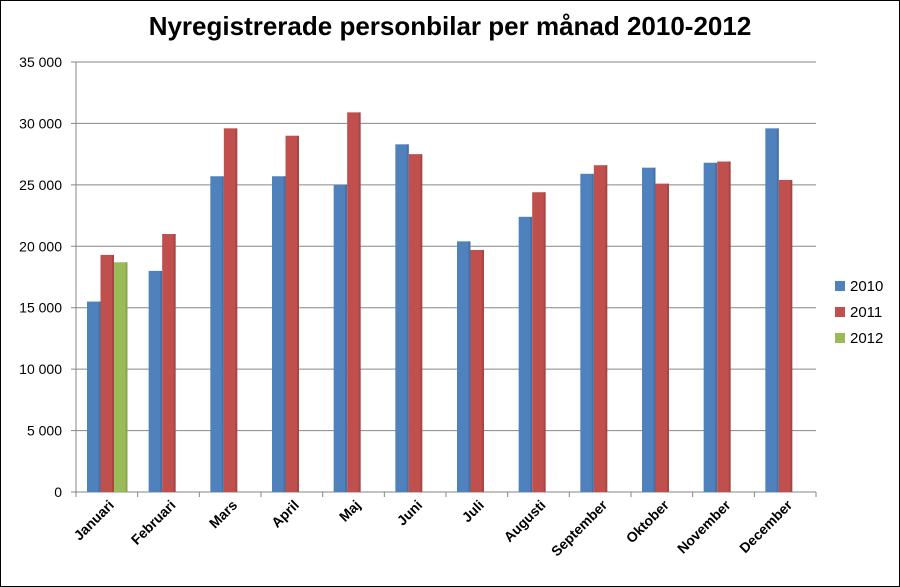 The image size is (900, 587). Describe the element at coordinates (40, 369) in the screenshot. I see `y-tick-label: 10 000` at that location.